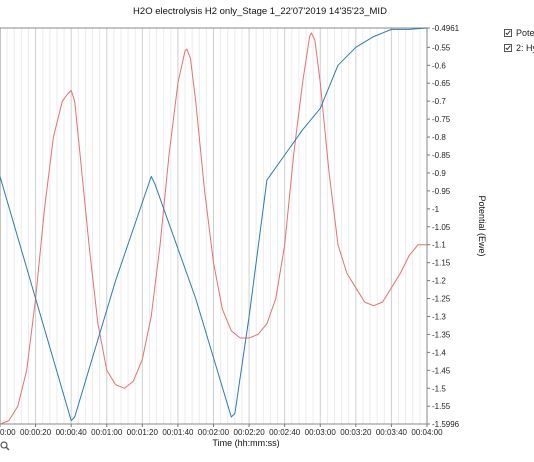  I want to click on x-tick-label: 00:01:20, so click(143, 432).